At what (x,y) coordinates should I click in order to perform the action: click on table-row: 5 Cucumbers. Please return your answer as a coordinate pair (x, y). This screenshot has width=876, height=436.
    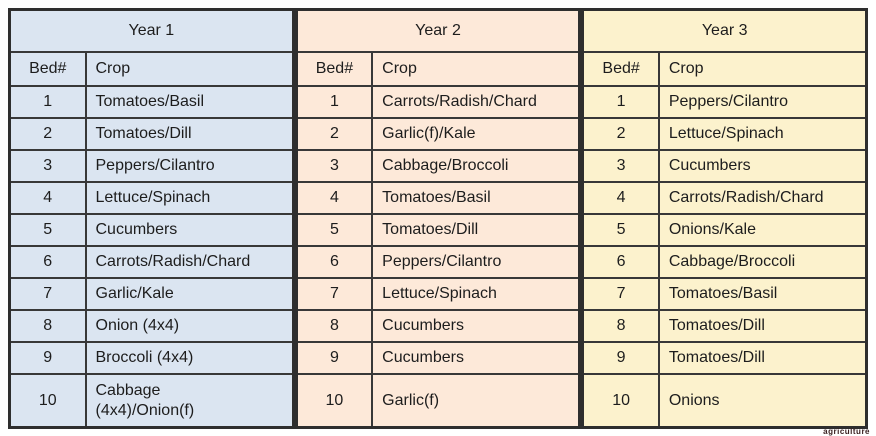
    Looking at the image, I should click on (151, 230).